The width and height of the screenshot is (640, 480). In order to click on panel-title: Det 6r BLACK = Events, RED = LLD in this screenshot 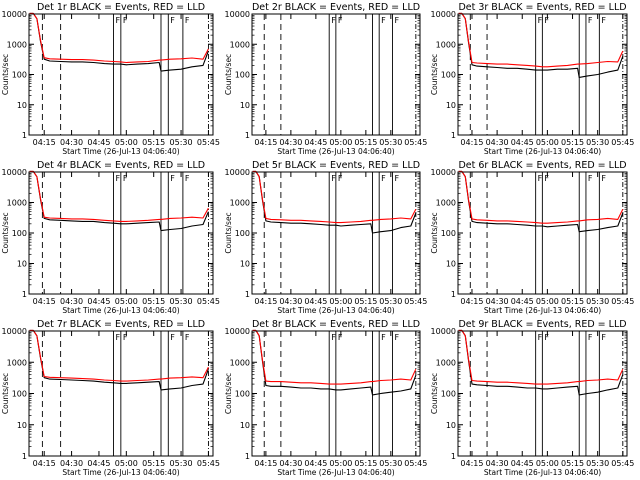, I will do `click(542, 165)`.